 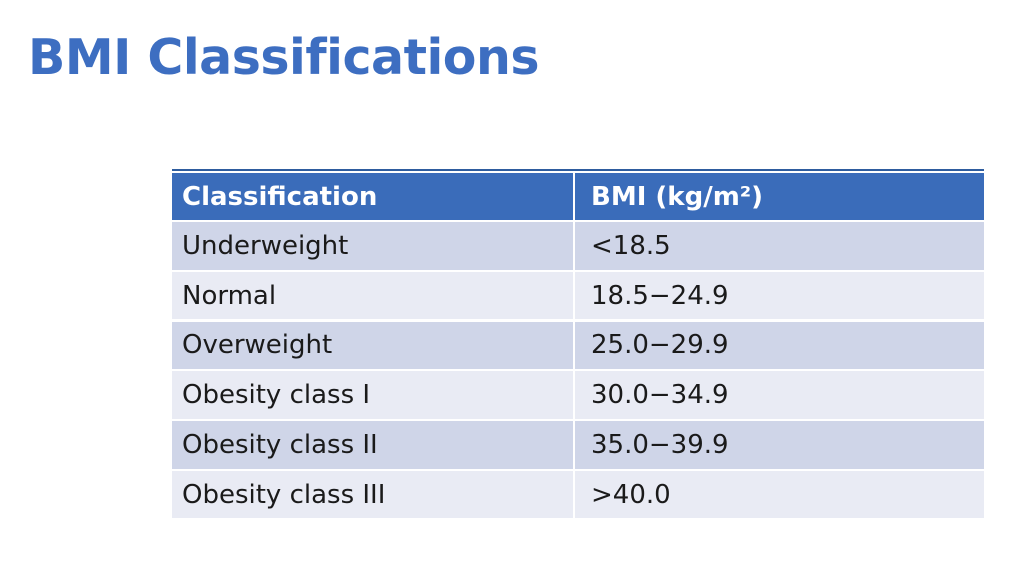 What do you see at coordinates (265, 245) in the screenshot?
I see `classification-cell: Underweight` at bounding box center [265, 245].